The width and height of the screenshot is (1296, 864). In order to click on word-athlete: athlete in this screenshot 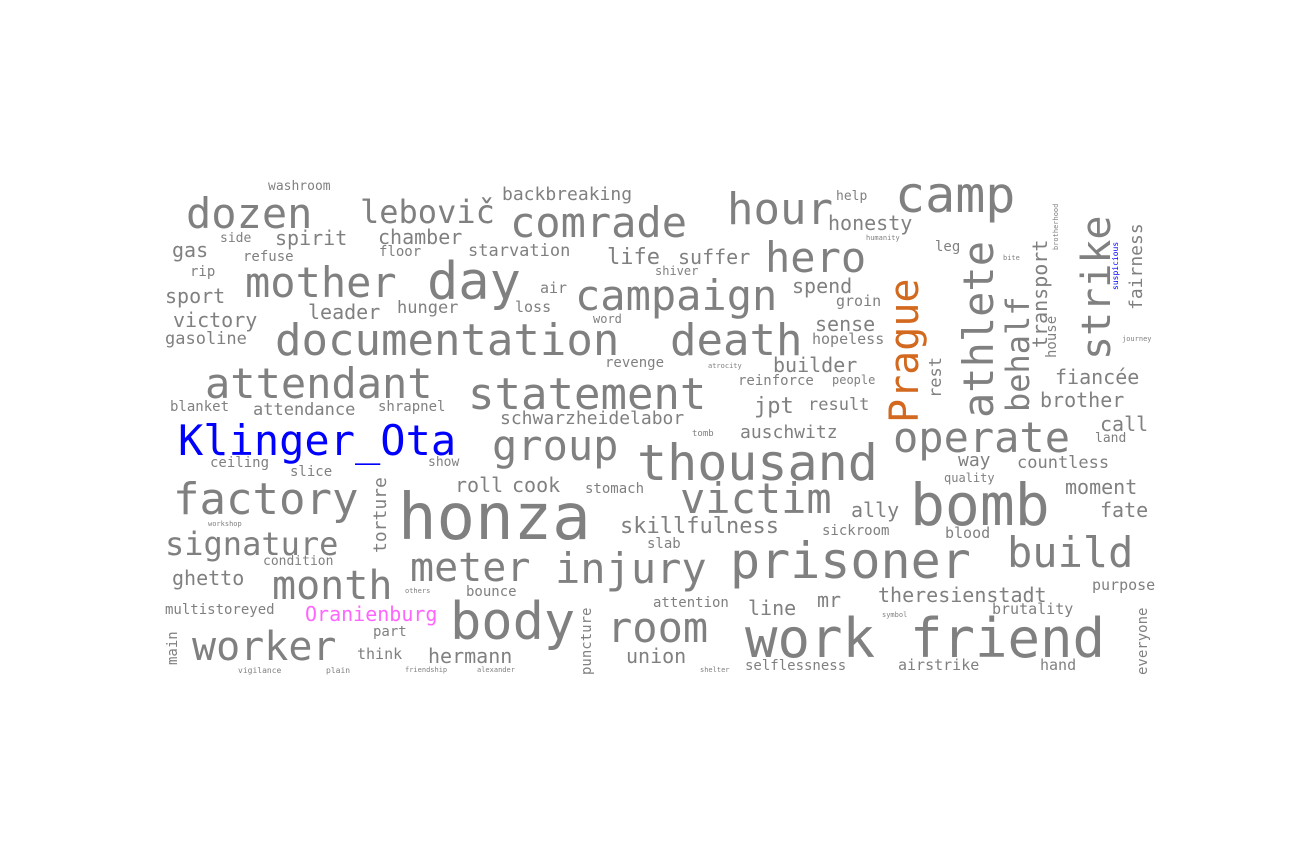, I will do `click(978, 329)`.